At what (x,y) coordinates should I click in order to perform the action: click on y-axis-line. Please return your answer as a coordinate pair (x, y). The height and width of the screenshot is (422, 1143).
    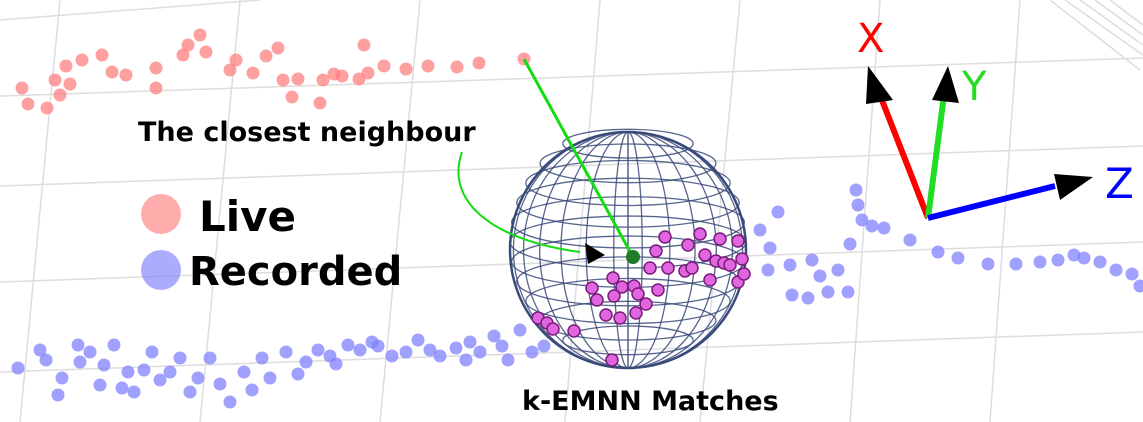
    Looking at the image, I should click on (936, 156).